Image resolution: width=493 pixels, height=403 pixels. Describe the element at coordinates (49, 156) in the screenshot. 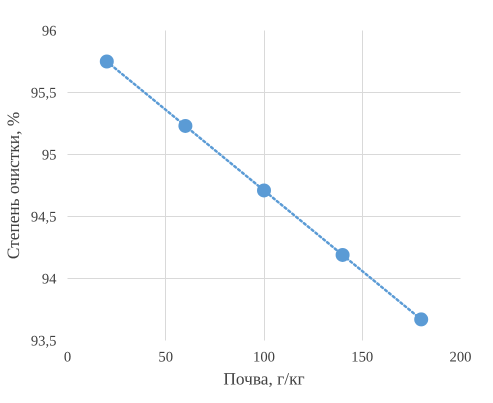

I see `y-tick-label: 95` at that location.